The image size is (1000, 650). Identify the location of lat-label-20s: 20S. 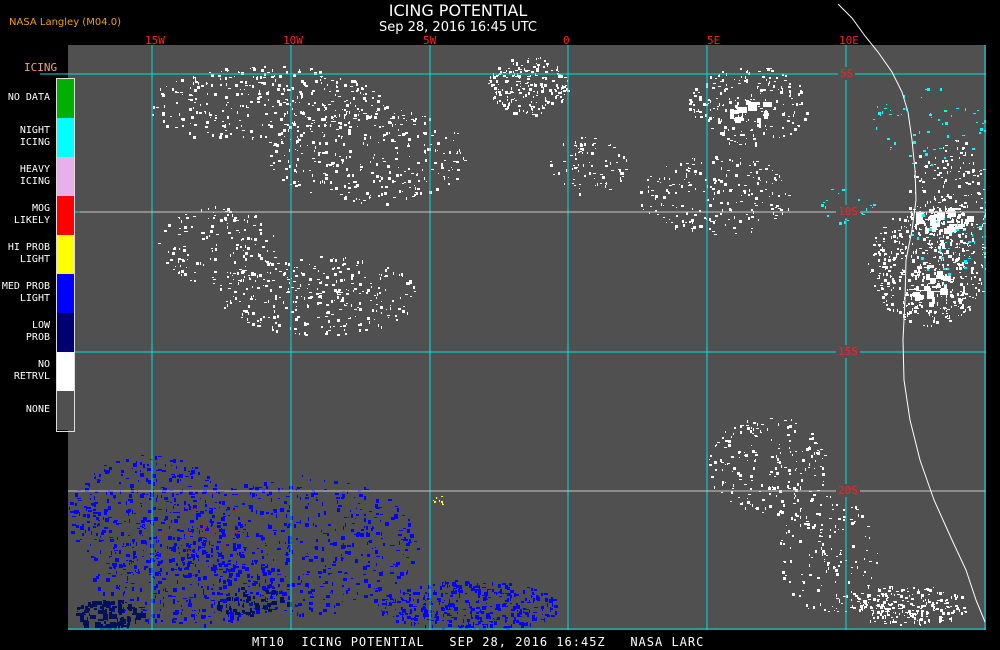
(848, 490).